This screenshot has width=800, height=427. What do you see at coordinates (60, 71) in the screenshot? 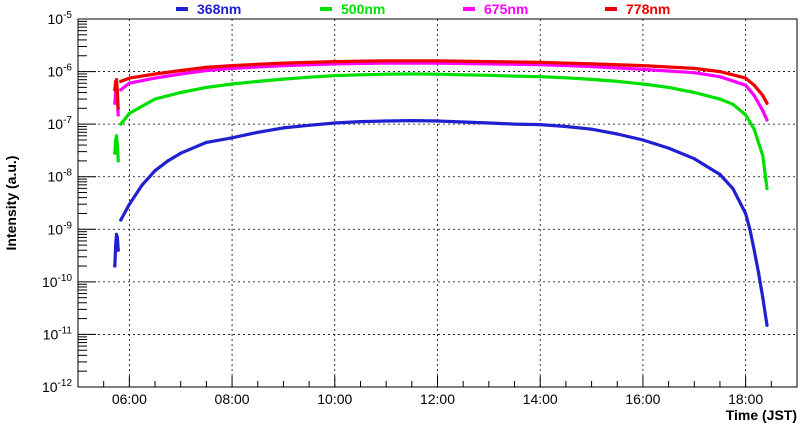
I see `y-tick-label: 10⁻⁶` at bounding box center [60, 71].